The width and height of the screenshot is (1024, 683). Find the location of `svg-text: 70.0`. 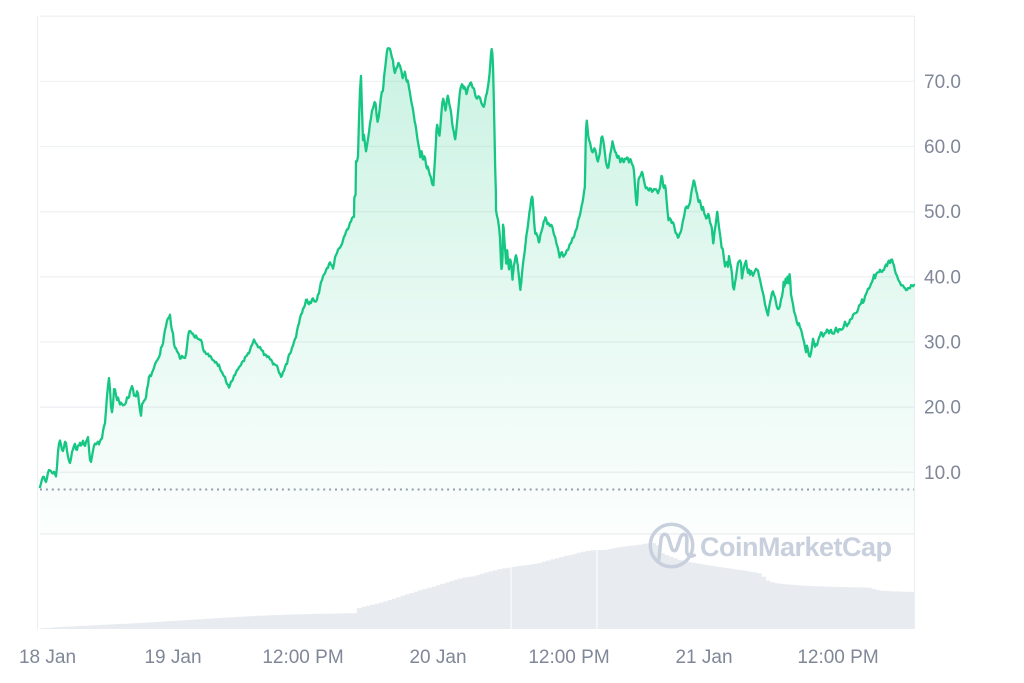

svg-text: 70.0 is located at coordinates (942, 82).